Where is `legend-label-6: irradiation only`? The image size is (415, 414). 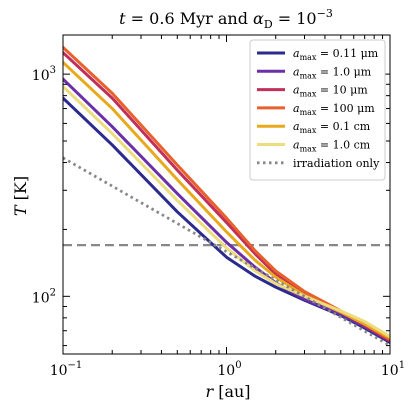
legend-label-6: irradiation only is located at coordinates (336, 163).